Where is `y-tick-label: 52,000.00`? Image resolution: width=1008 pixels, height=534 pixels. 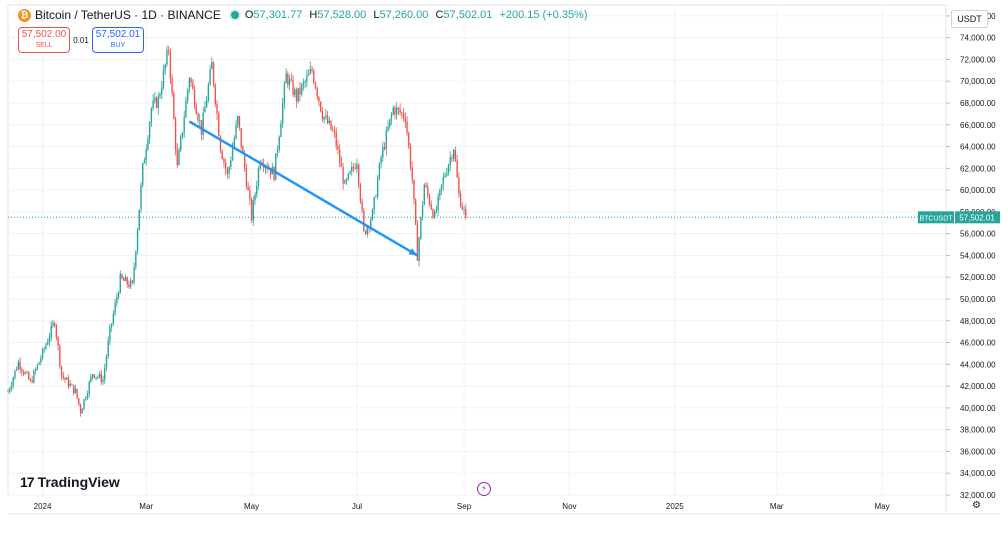
y-tick-label: 52,000.00 is located at coordinates (978, 277).